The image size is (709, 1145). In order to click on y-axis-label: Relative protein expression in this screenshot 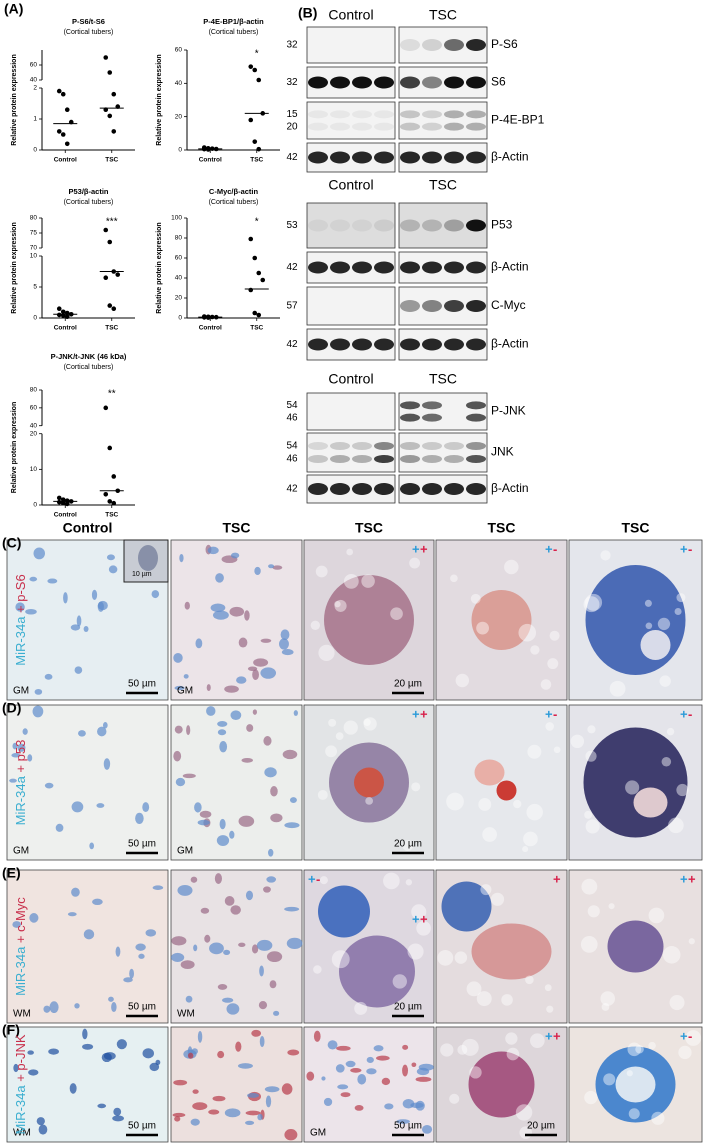, I will do `click(14, 99)`.